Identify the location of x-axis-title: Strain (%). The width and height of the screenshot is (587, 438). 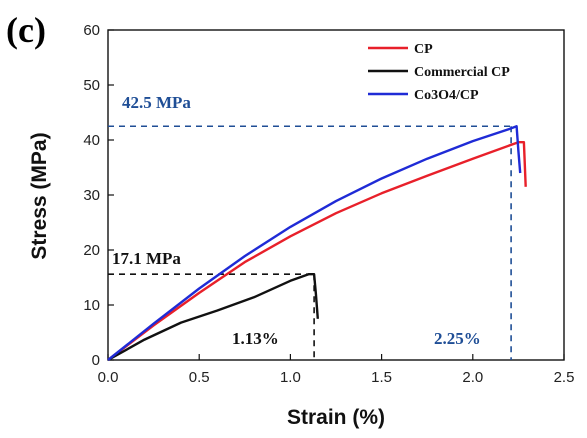
(336, 417).